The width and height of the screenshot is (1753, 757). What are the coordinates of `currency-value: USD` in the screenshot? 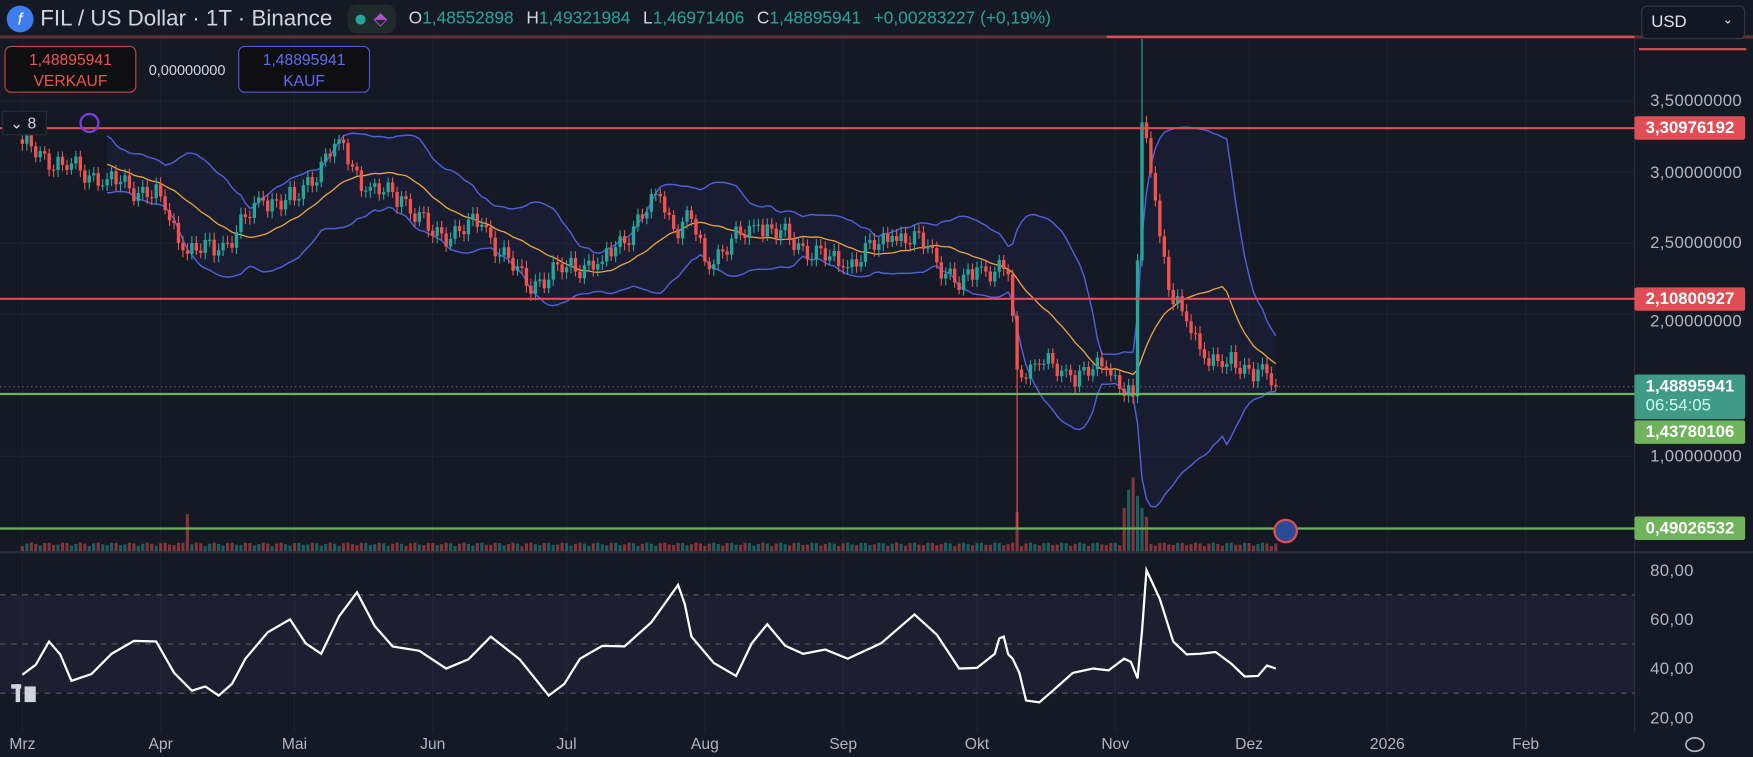 It's located at (1669, 22).